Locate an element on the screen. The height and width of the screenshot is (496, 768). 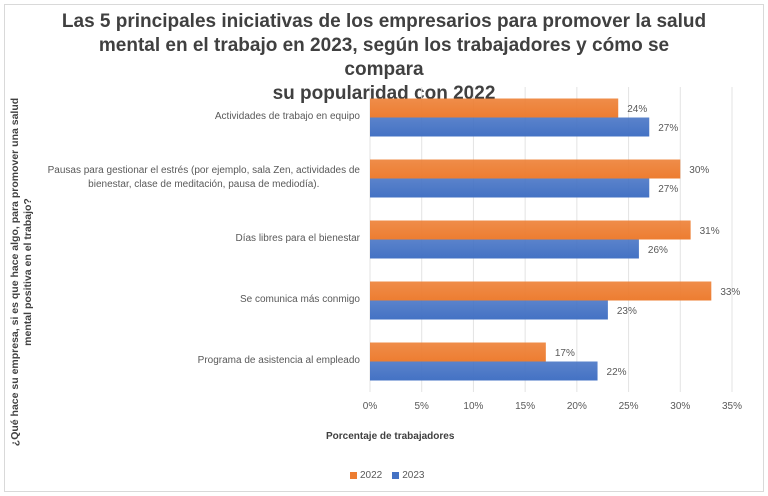
x-tick-label: 0% is located at coordinates (370, 406).